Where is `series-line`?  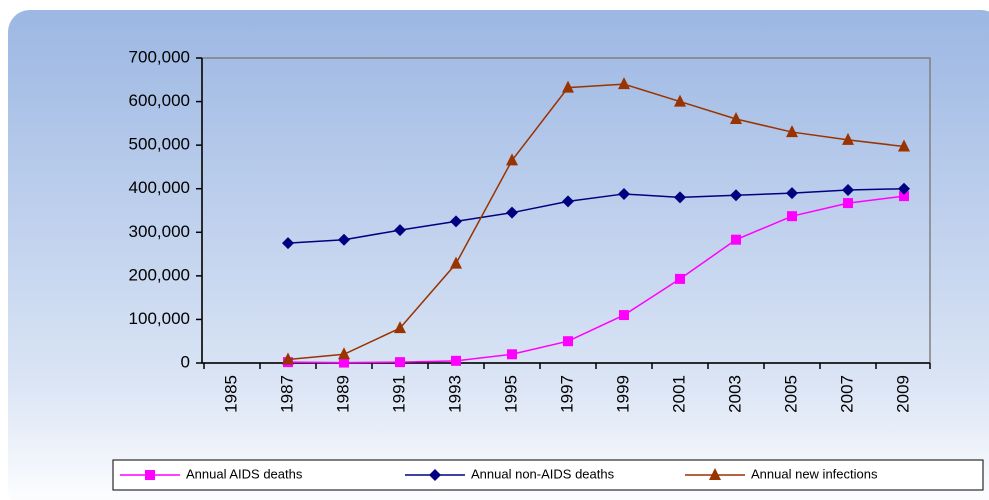
series-line is located at coordinates (596, 215).